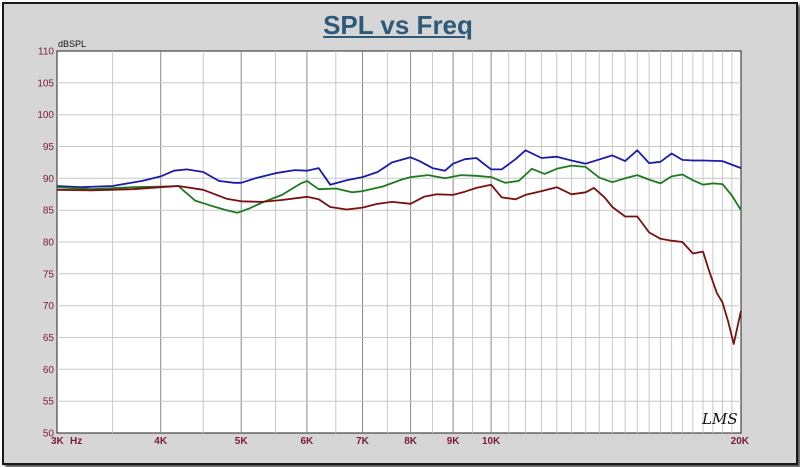 The width and height of the screenshot is (800, 467). What do you see at coordinates (58, 441) in the screenshot?
I see `x-tick-label: 3K` at bounding box center [58, 441].